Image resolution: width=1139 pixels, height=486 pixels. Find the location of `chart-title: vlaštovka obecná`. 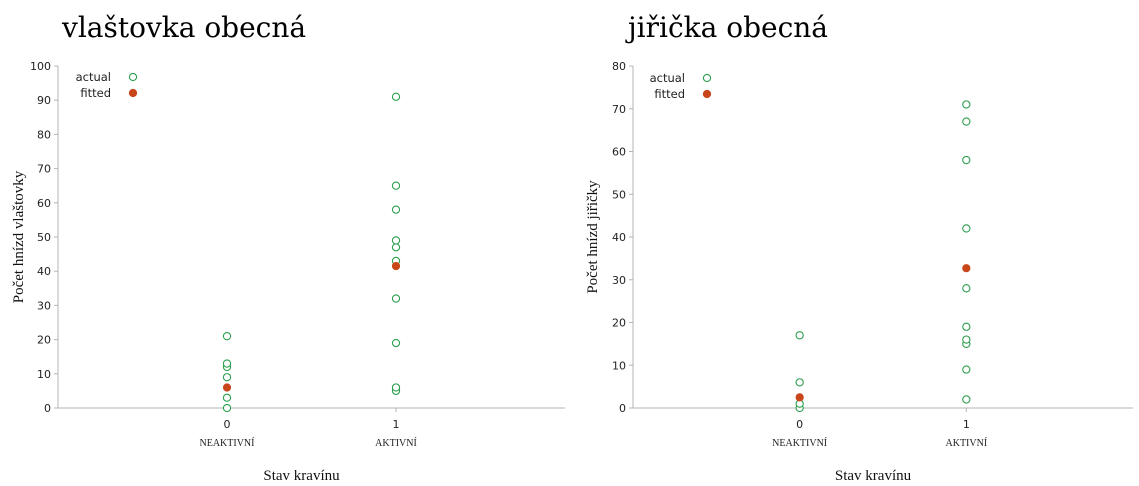

chart-title: vlaštovka obecná is located at coordinates (183, 27).